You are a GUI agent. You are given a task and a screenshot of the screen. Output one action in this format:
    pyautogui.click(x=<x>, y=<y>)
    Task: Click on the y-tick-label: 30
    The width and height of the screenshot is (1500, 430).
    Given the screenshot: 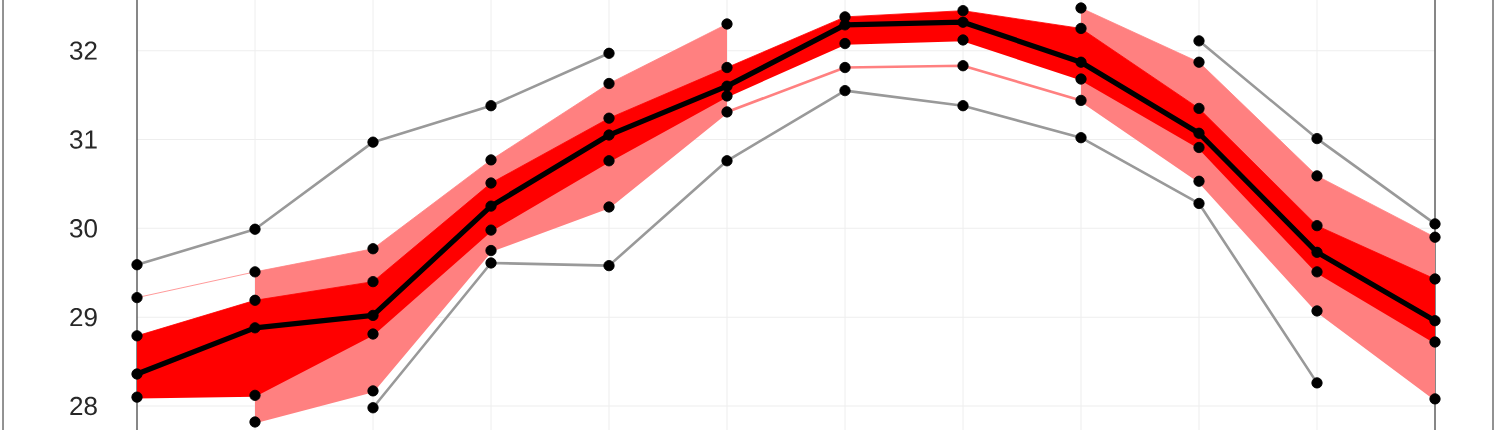 What is the action you would take?
    pyautogui.click(x=83, y=228)
    